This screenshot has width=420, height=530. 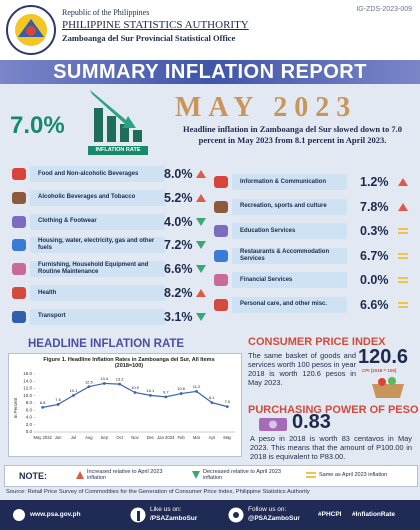 What do you see at coordinates (212, 437) in the screenshot?
I see `x-tick-label: Apr` at bounding box center [212, 437].